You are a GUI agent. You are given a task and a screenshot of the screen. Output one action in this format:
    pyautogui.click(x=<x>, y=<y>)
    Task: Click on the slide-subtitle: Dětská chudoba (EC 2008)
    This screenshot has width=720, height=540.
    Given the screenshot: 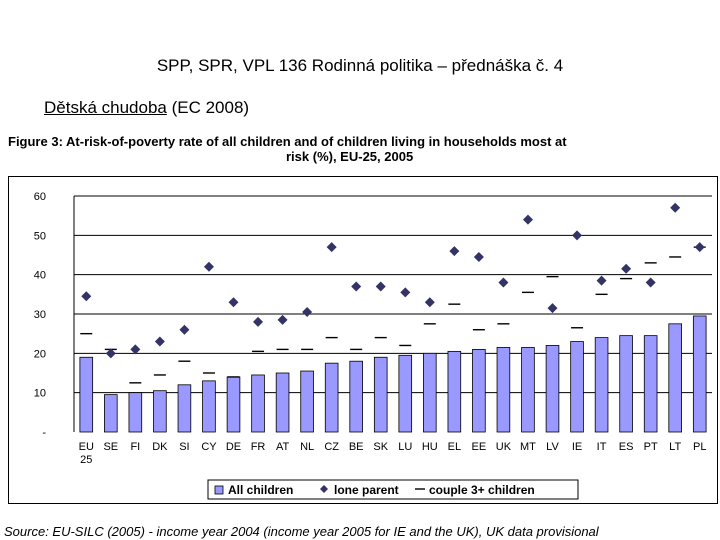 What is the action you would take?
    pyautogui.click(x=146, y=108)
    